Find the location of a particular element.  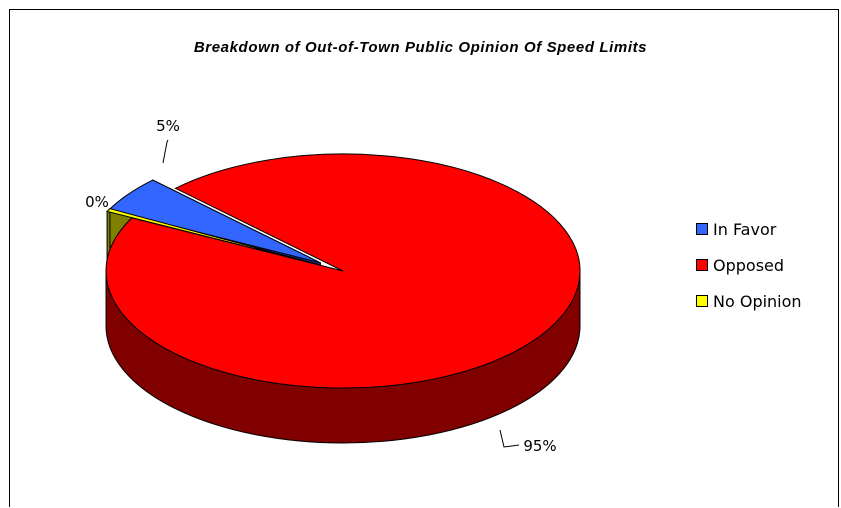

legend-label-opposed: Opposed is located at coordinates (749, 265).